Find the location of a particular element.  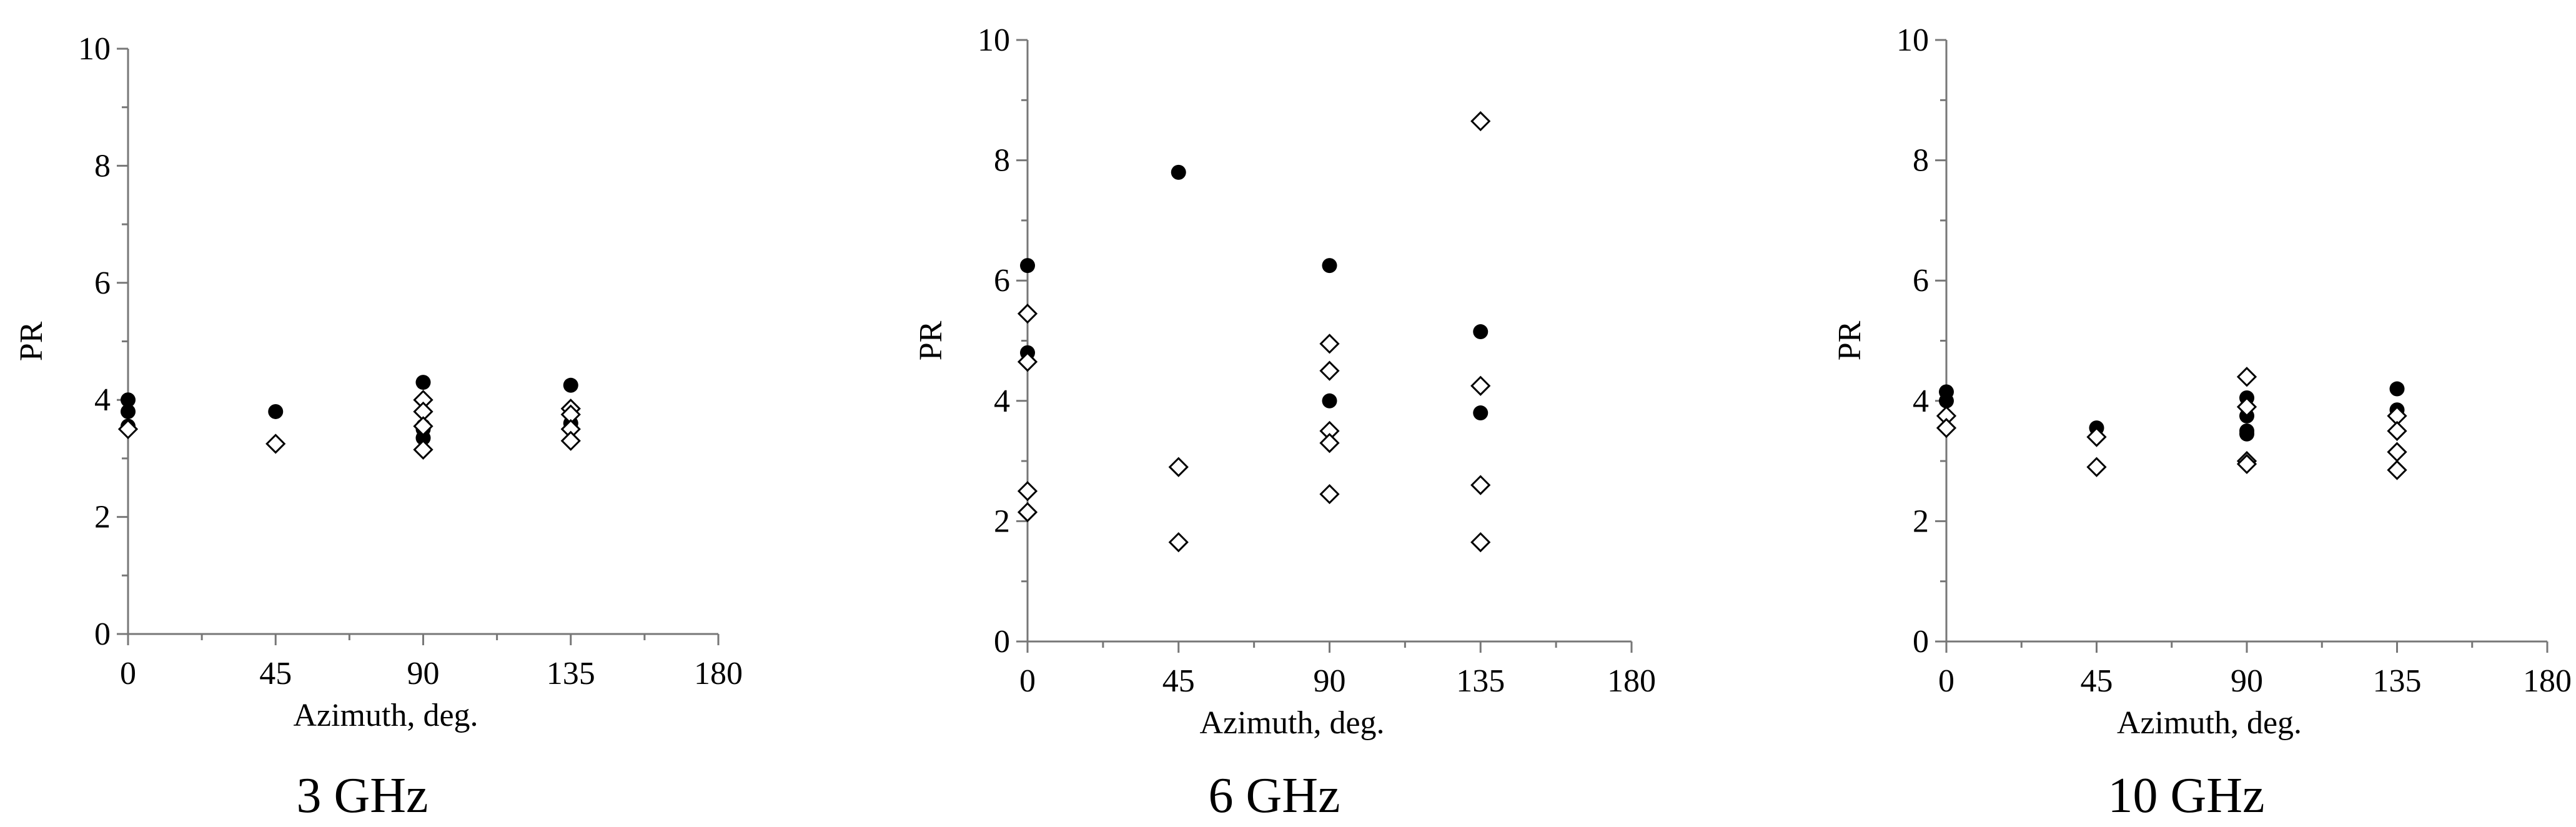

chart-caption: 10 GHz is located at coordinates (2186, 795).